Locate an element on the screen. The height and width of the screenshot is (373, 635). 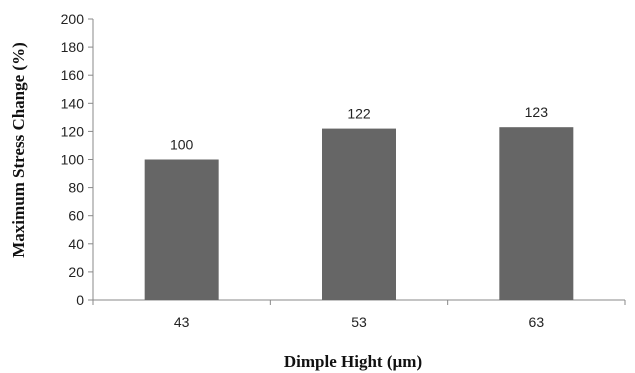
y-tick-label: 180 is located at coordinates (73, 47).